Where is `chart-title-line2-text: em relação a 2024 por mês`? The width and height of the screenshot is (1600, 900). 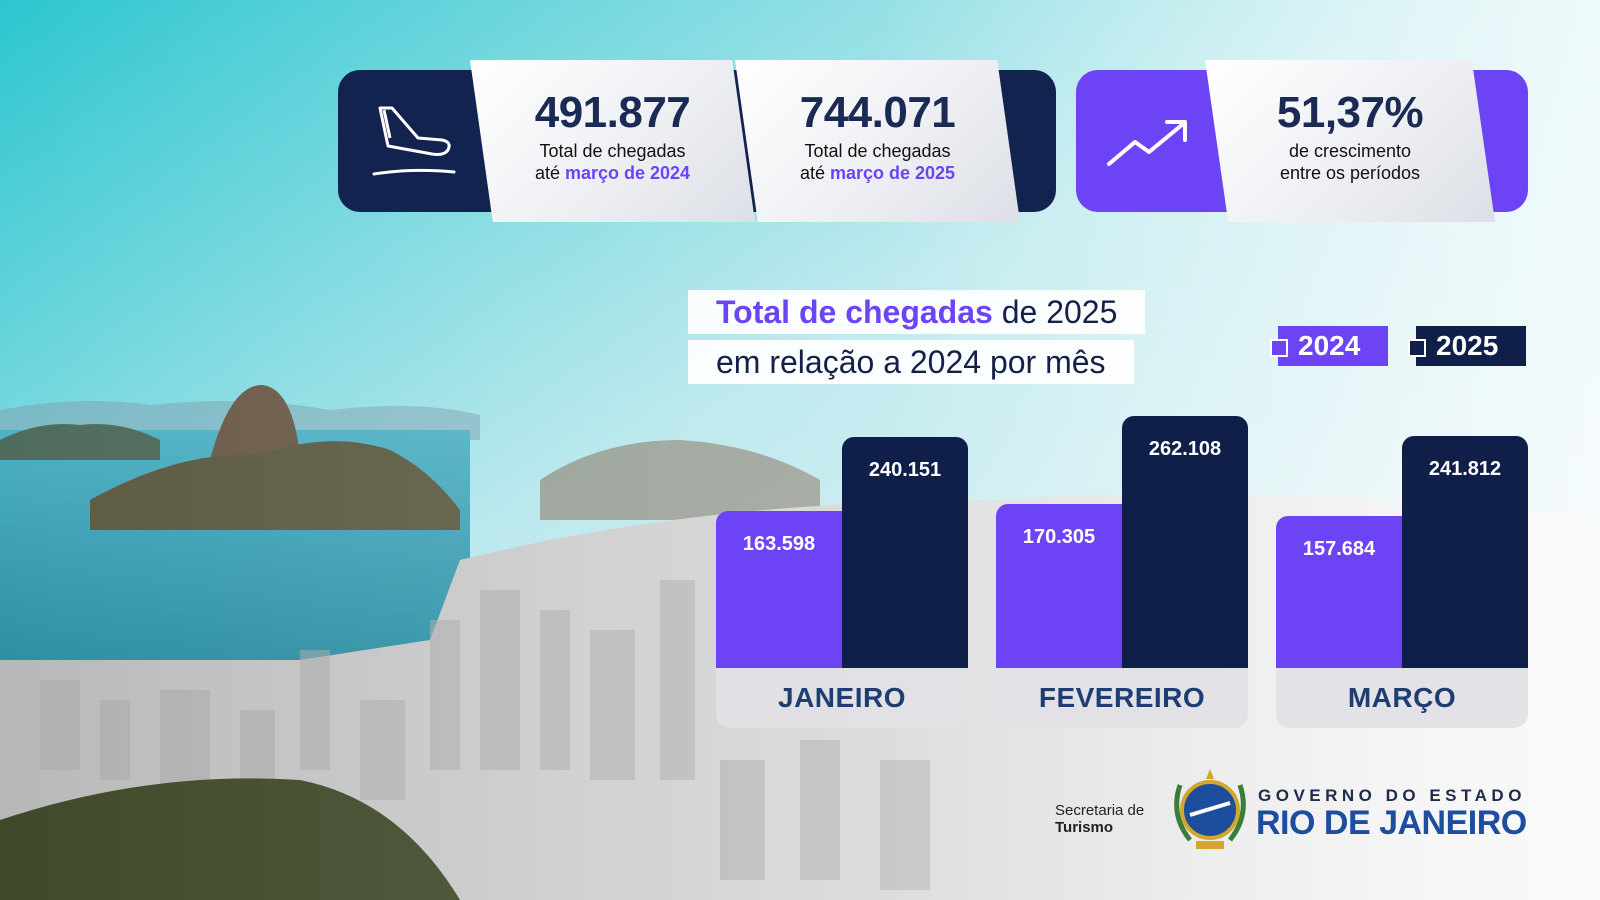 chart-title-line2-text: em relação a 2024 por mês is located at coordinates (911, 362).